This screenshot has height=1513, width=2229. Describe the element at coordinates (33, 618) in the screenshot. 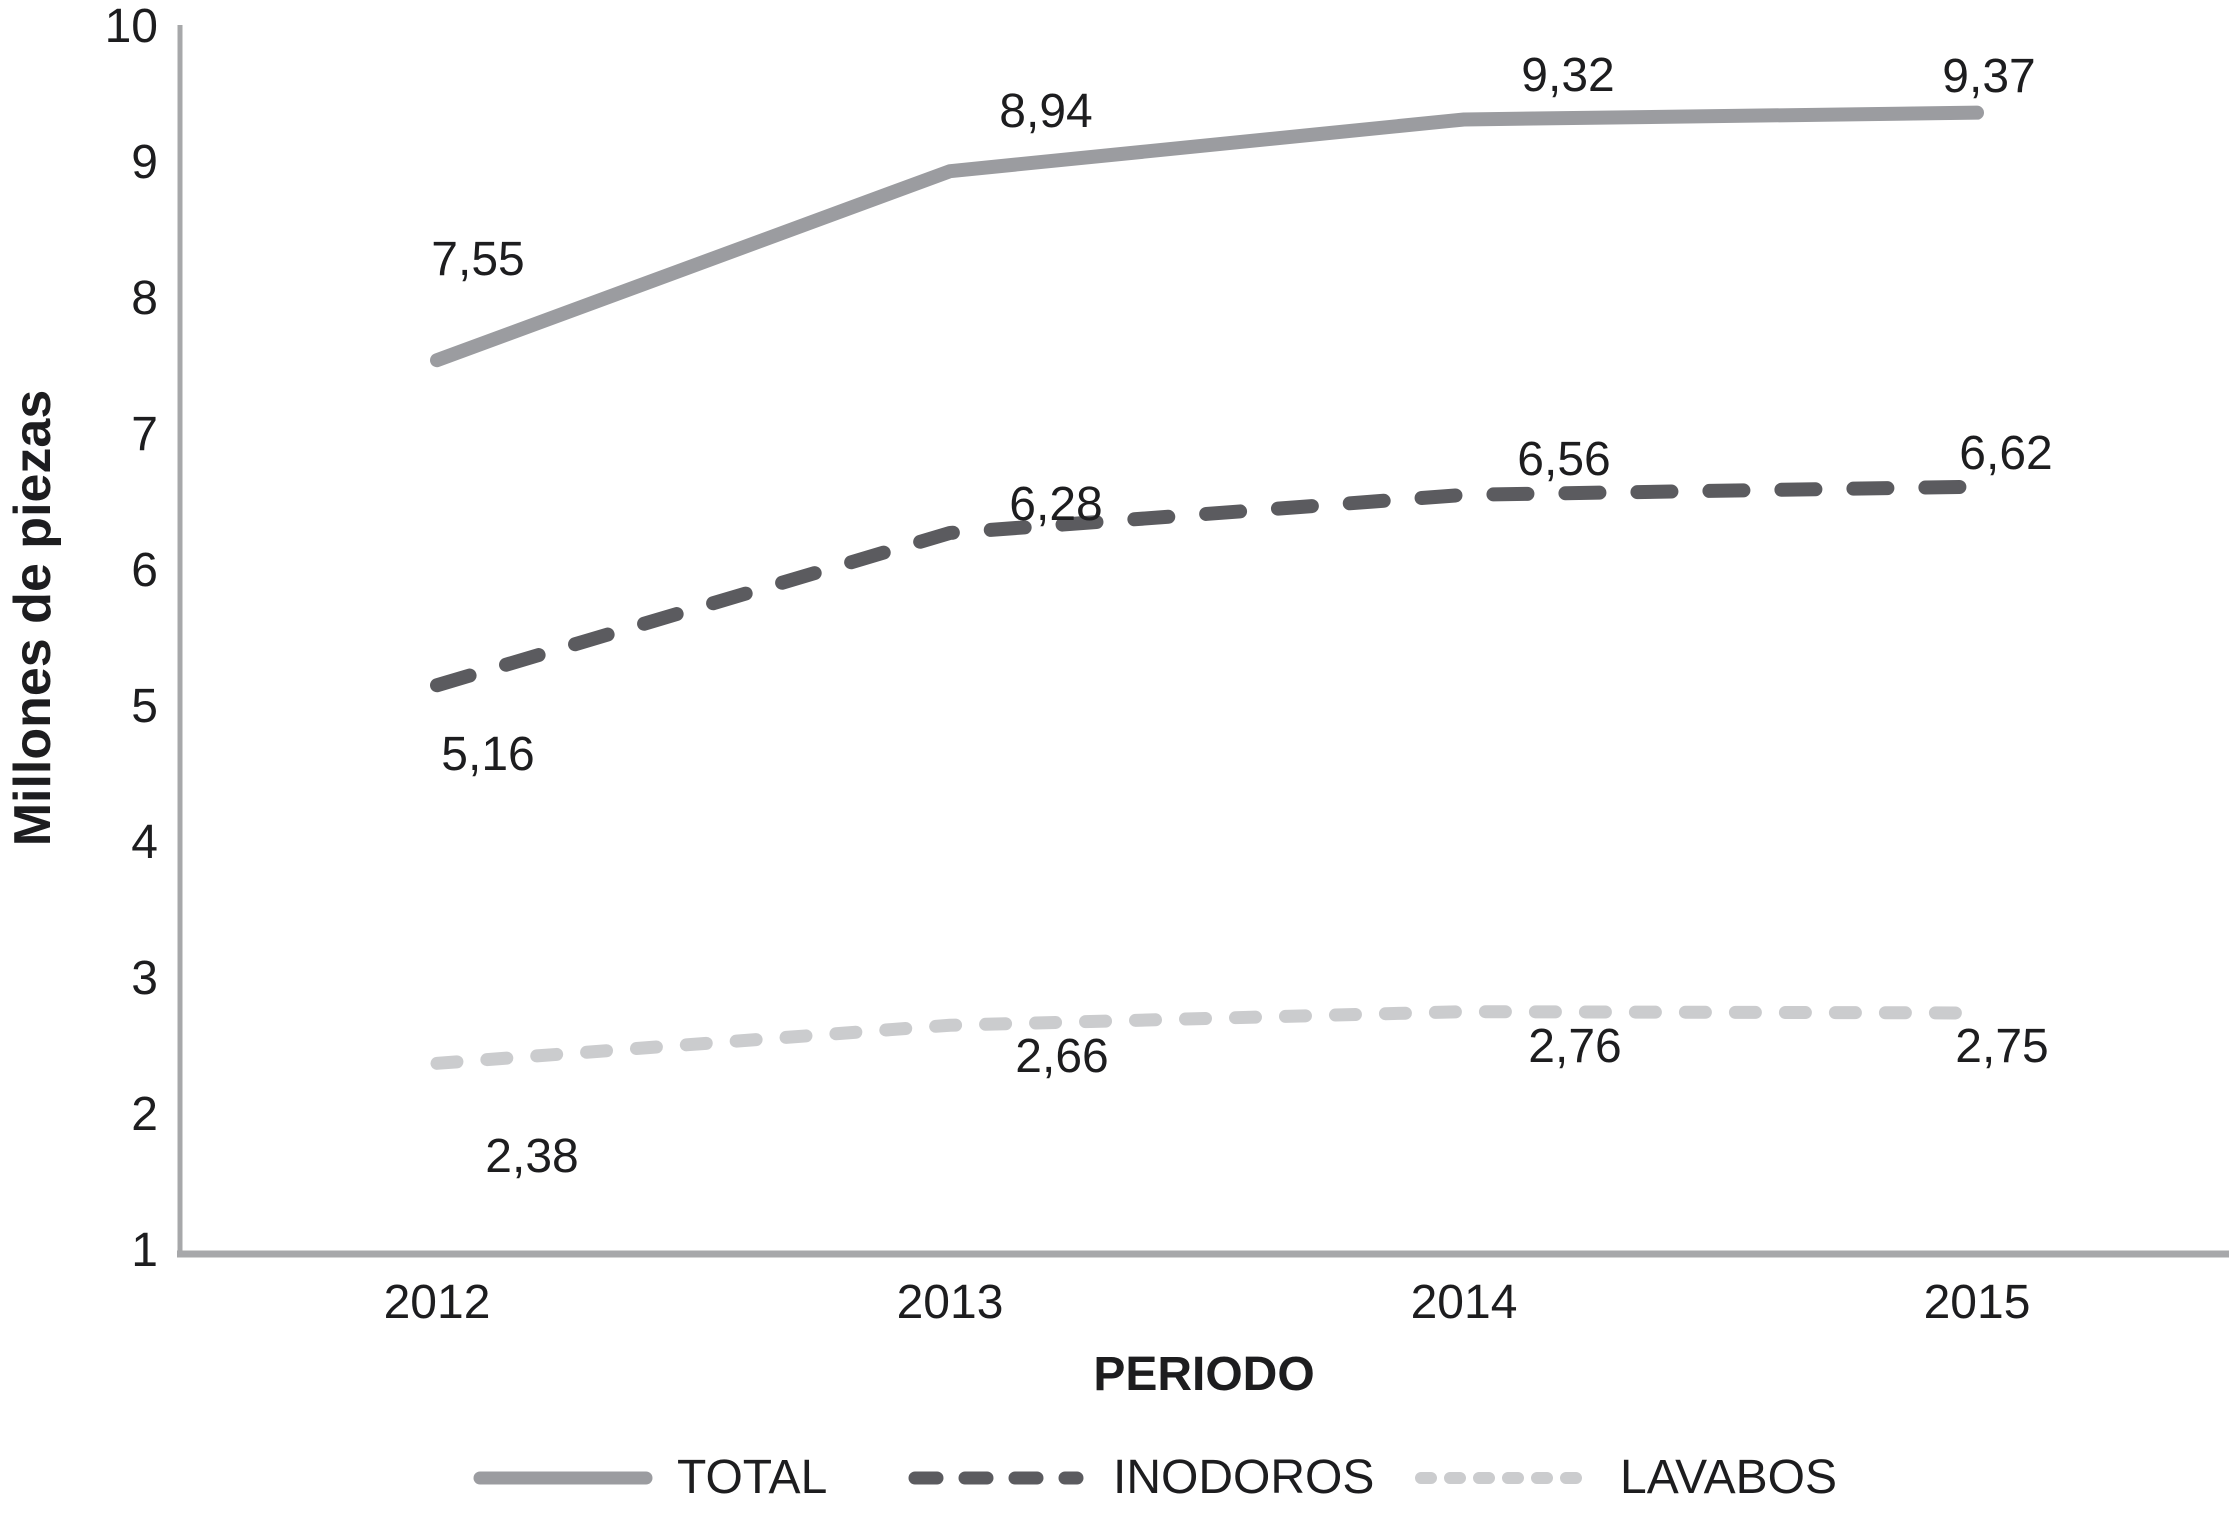

I see `y-axis-title: Millones de piezas` at that location.